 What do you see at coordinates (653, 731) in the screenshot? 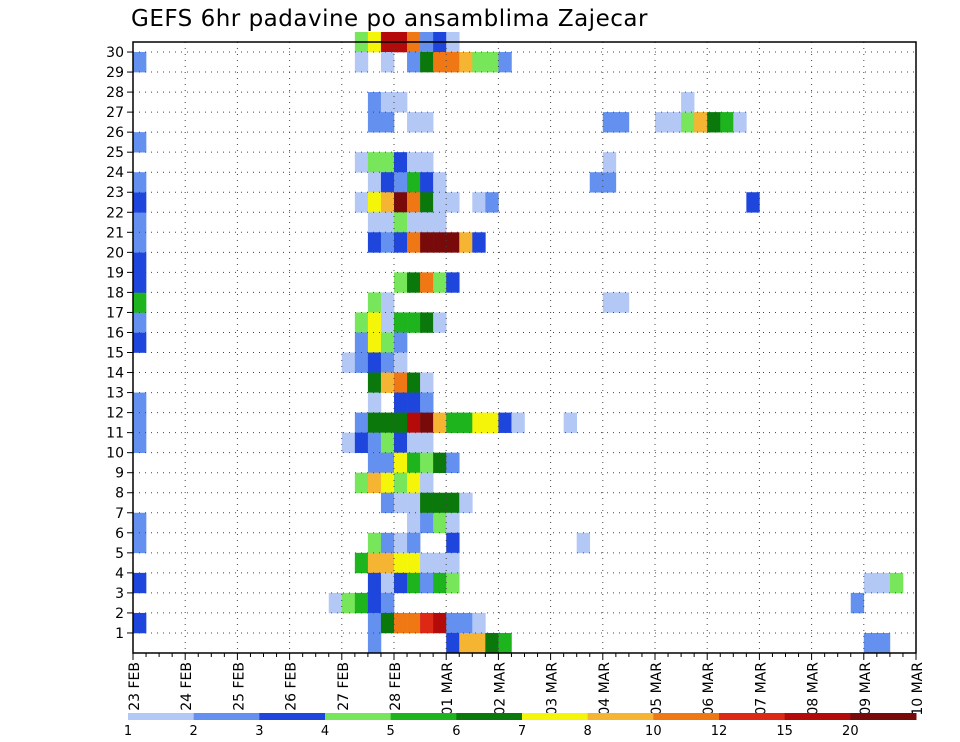
I see `colorbar-label: 10` at bounding box center [653, 731].